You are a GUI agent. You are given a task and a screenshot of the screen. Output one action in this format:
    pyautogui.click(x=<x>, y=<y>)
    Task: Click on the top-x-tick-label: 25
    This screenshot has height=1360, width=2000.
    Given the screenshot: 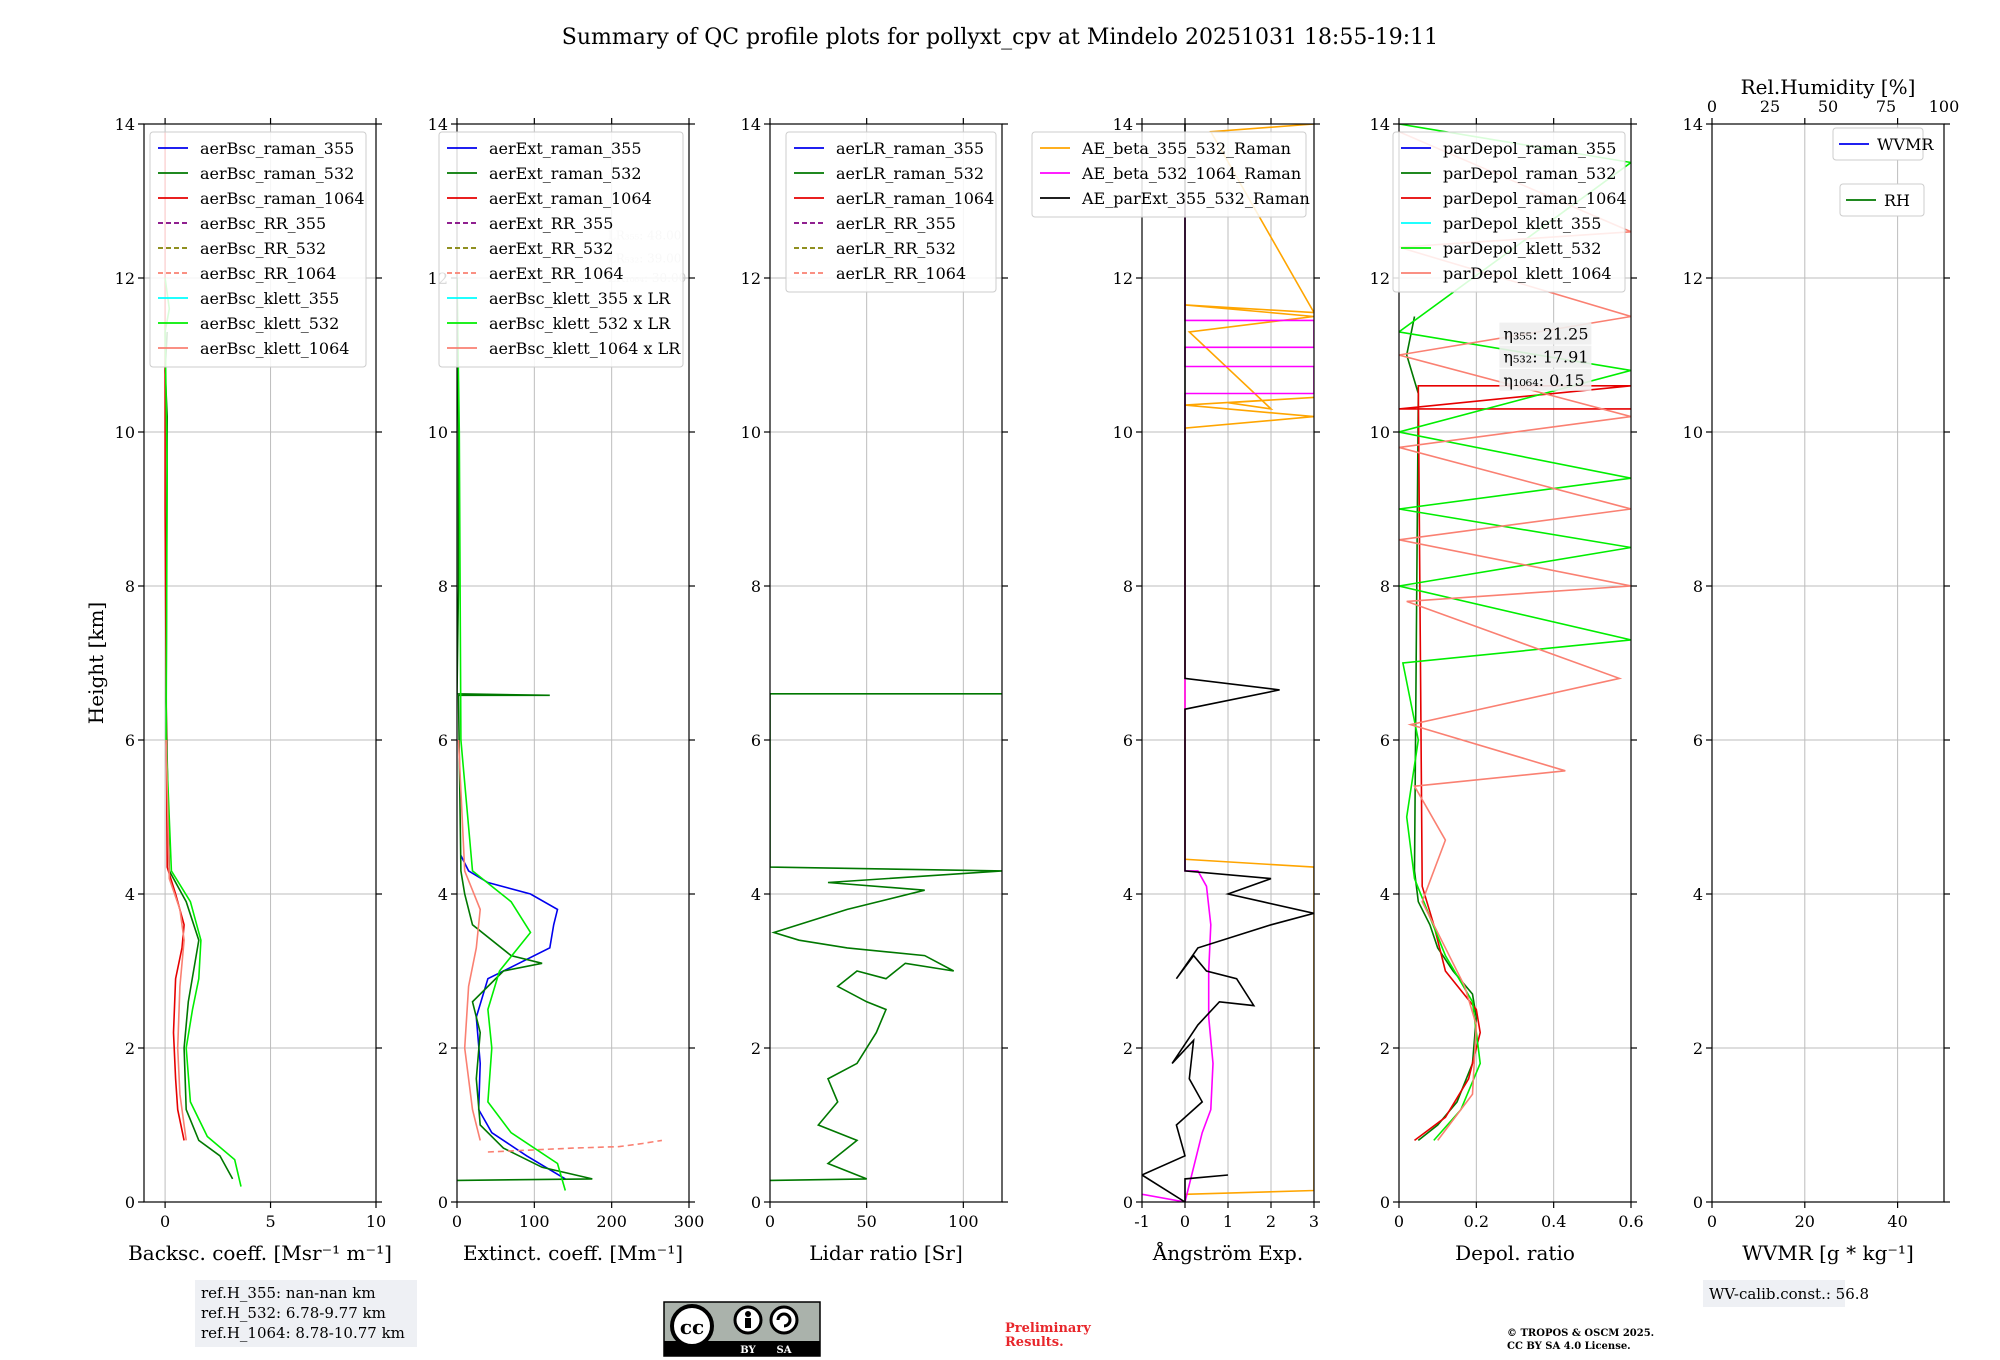 What is the action you would take?
    pyautogui.click(x=1770, y=106)
    